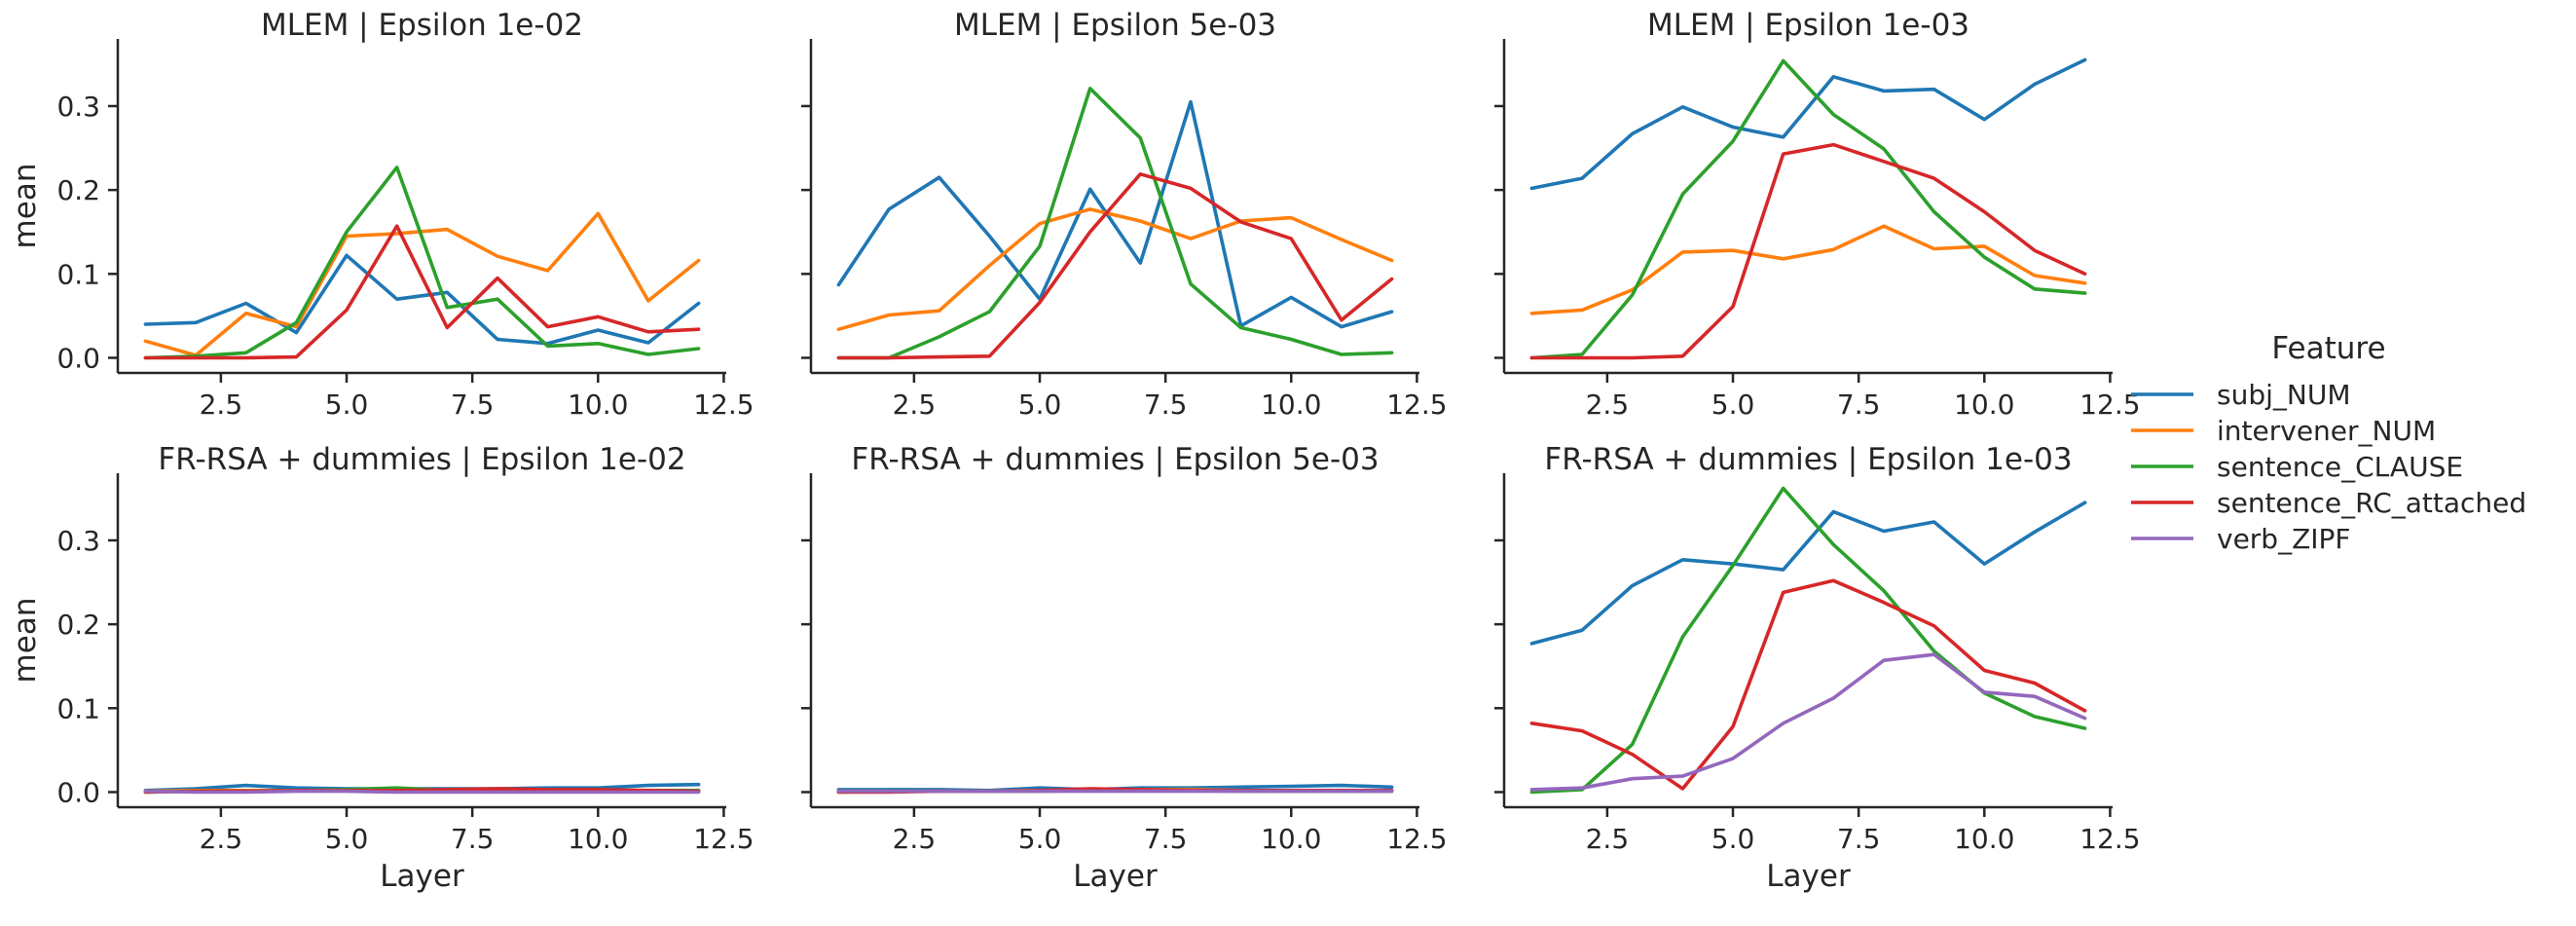 The height and width of the screenshot is (926, 2576). What do you see at coordinates (2371, 503) in the screenshot?
I see `legend-label: sentence_RC_attached` at bounding box center [2371, 503].